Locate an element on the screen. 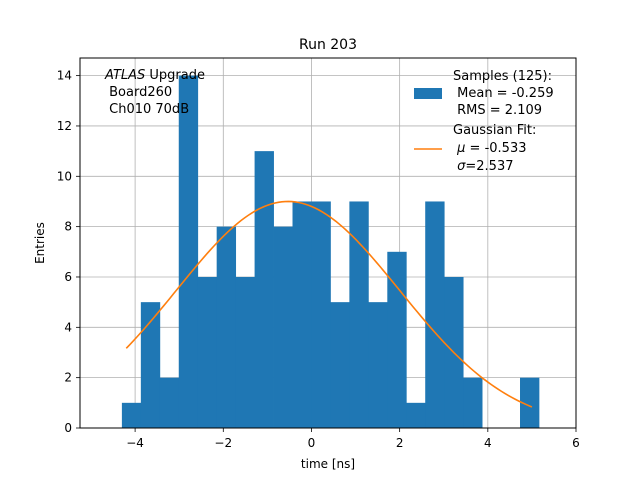  legend-fit-sigma: σ=2.537 is located at coordinates (483, 166).